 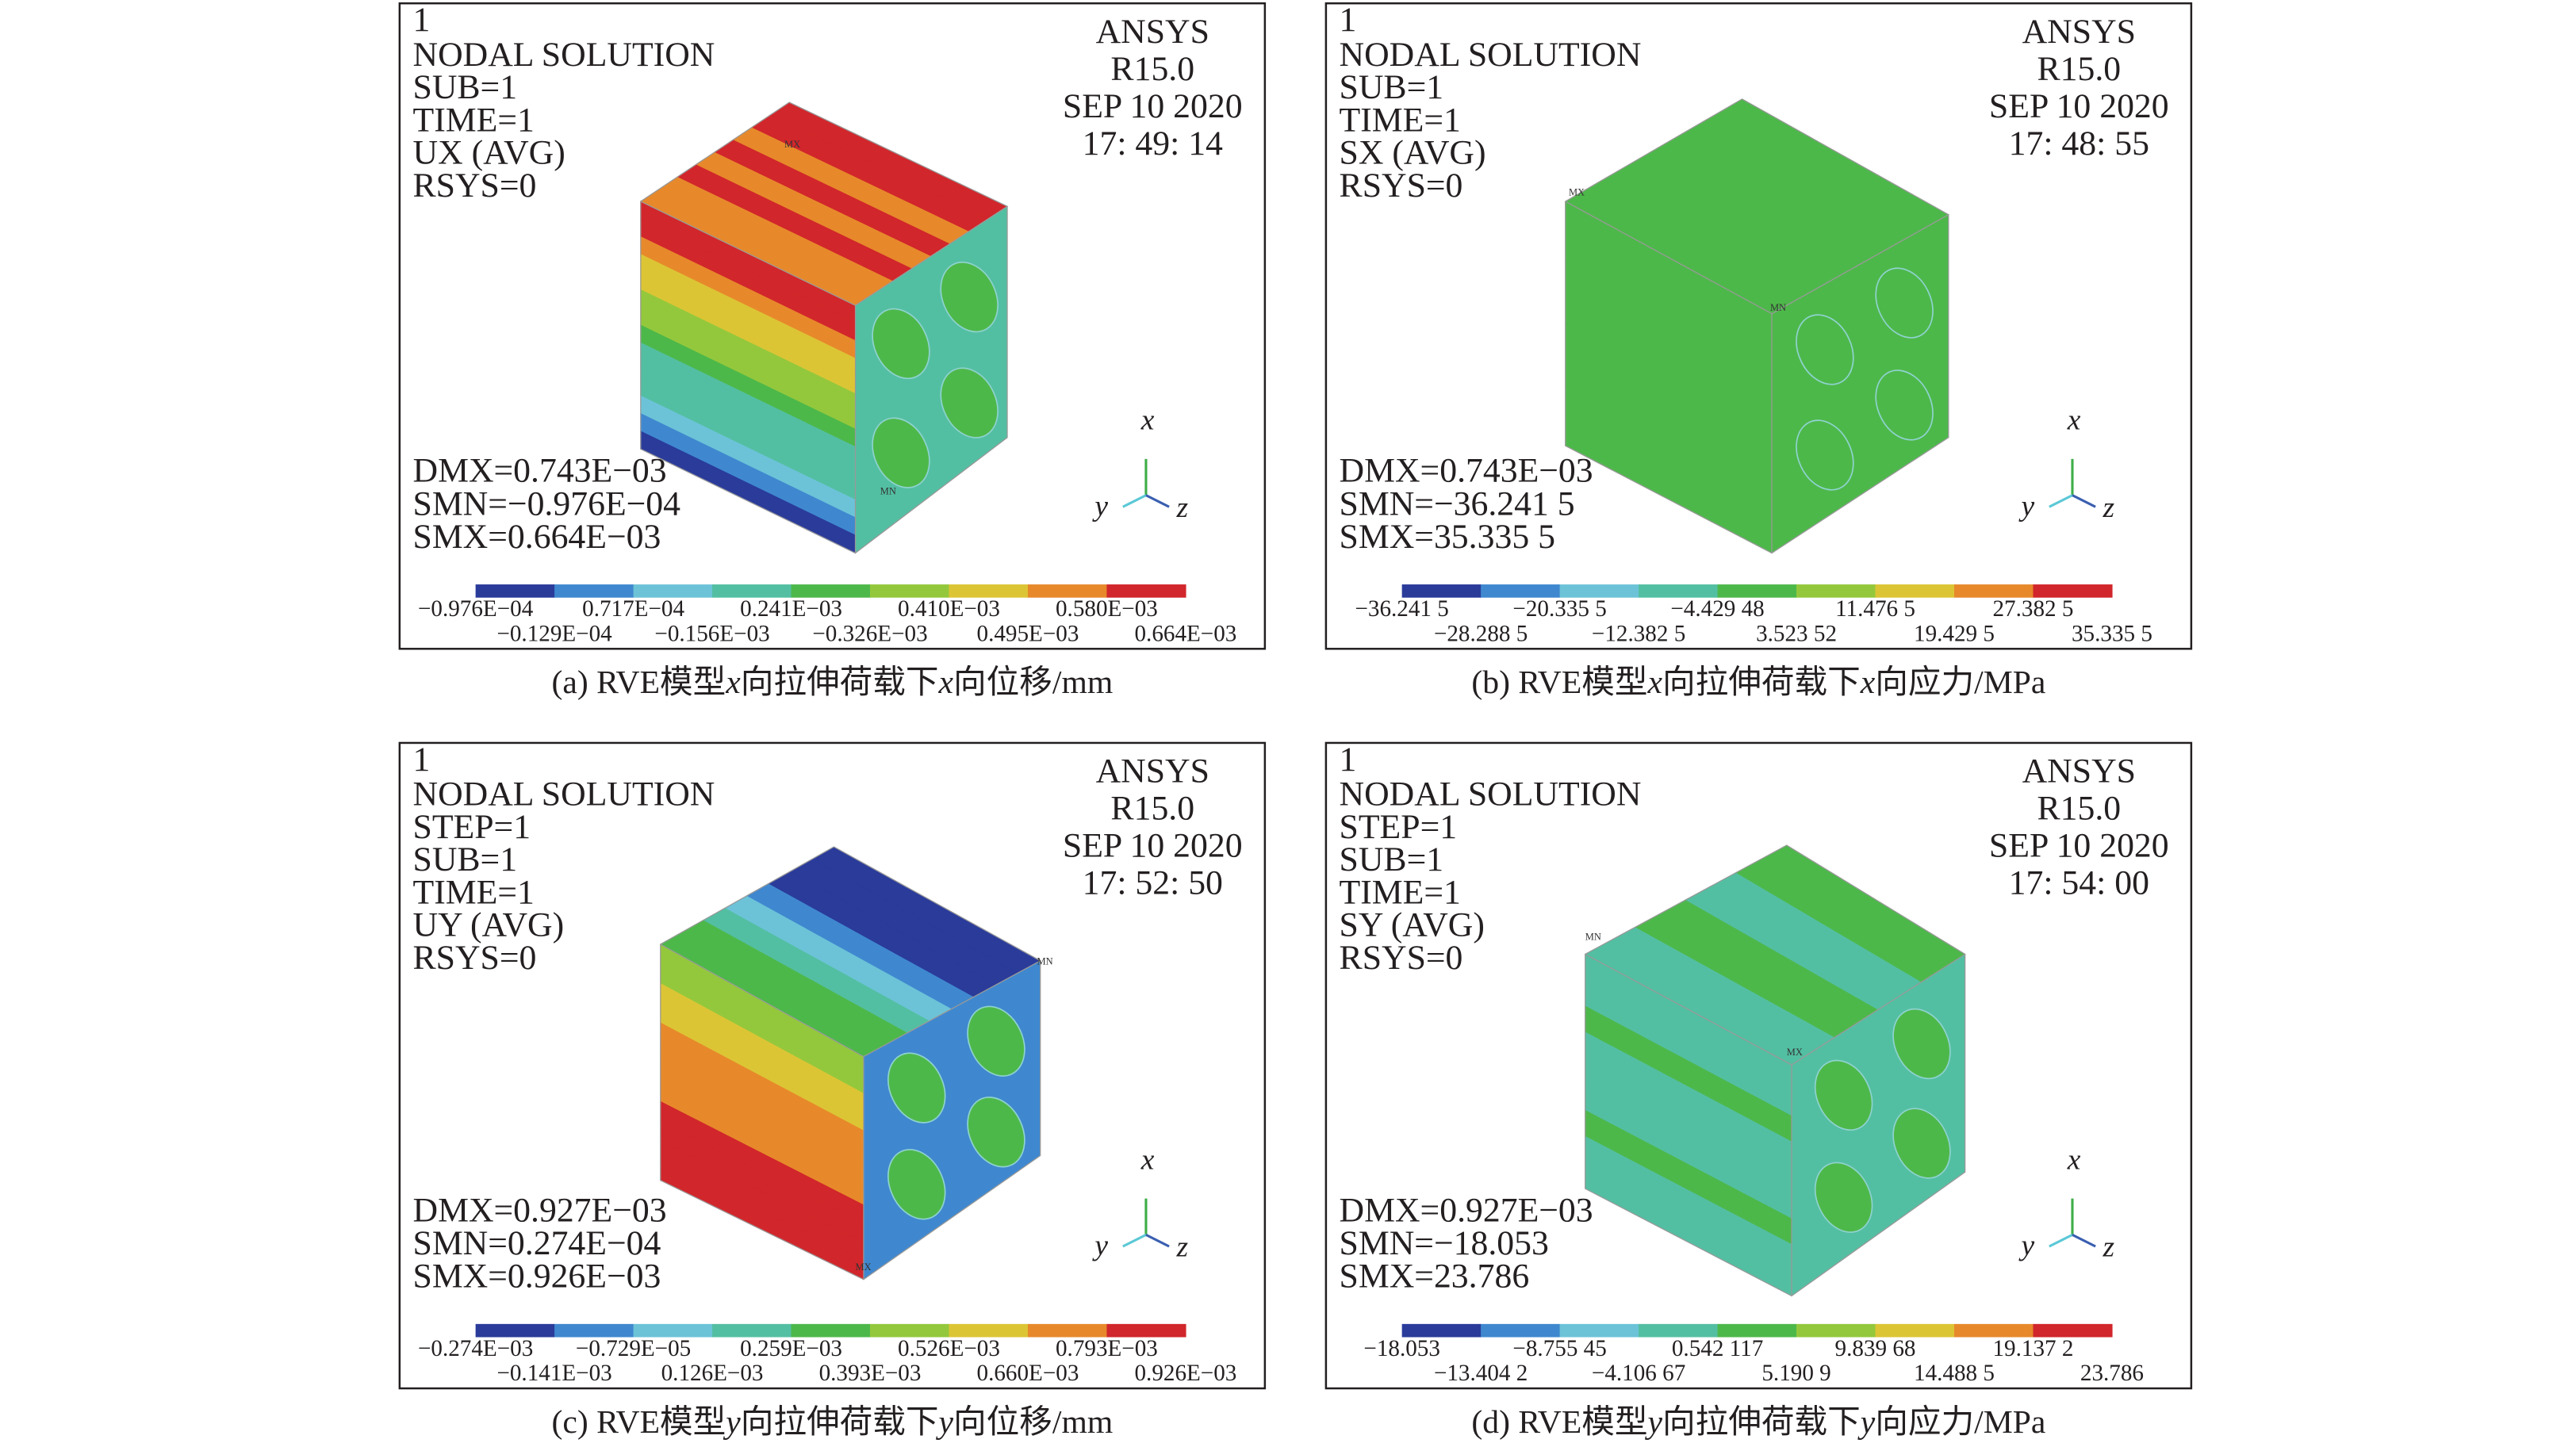 I want to click on legend-label-top: 0.542 117, so click(x=1717, y=1348).